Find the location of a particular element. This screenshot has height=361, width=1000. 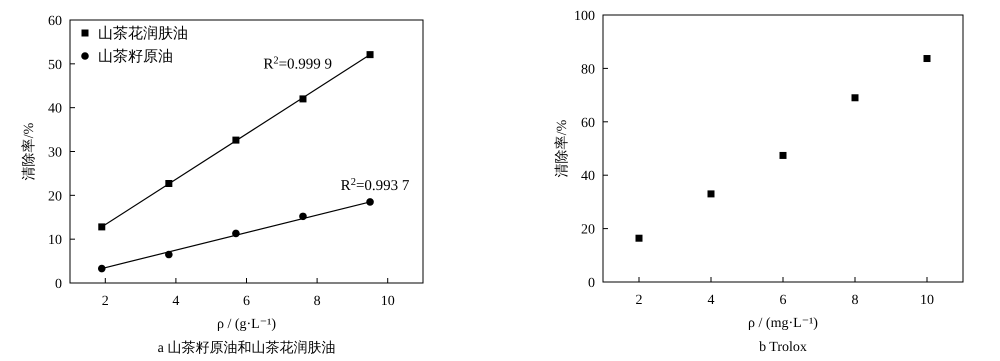

annotation: R$^{2}$=0.993 7 is located at coordinates (375, 185).